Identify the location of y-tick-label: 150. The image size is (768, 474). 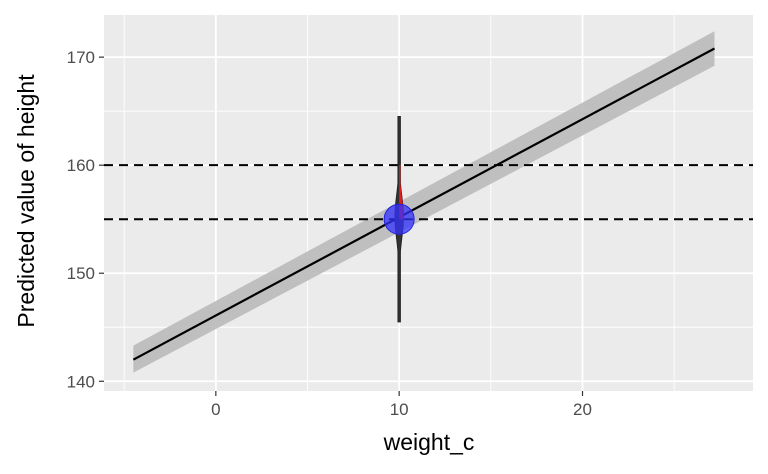
(81, 273).